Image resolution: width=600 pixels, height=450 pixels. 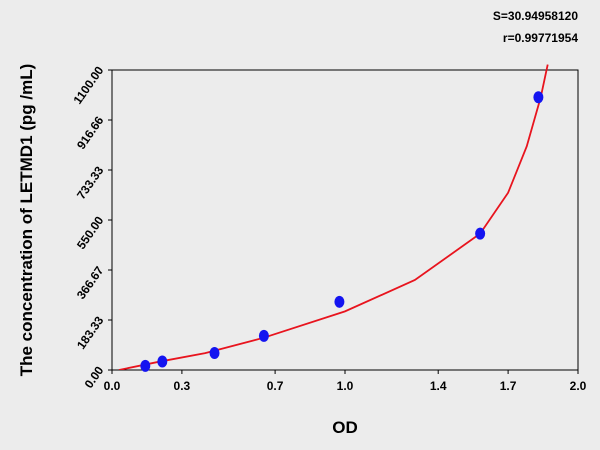 I want to click on annotation: r=0.99771954, so click(x=540, y=38).